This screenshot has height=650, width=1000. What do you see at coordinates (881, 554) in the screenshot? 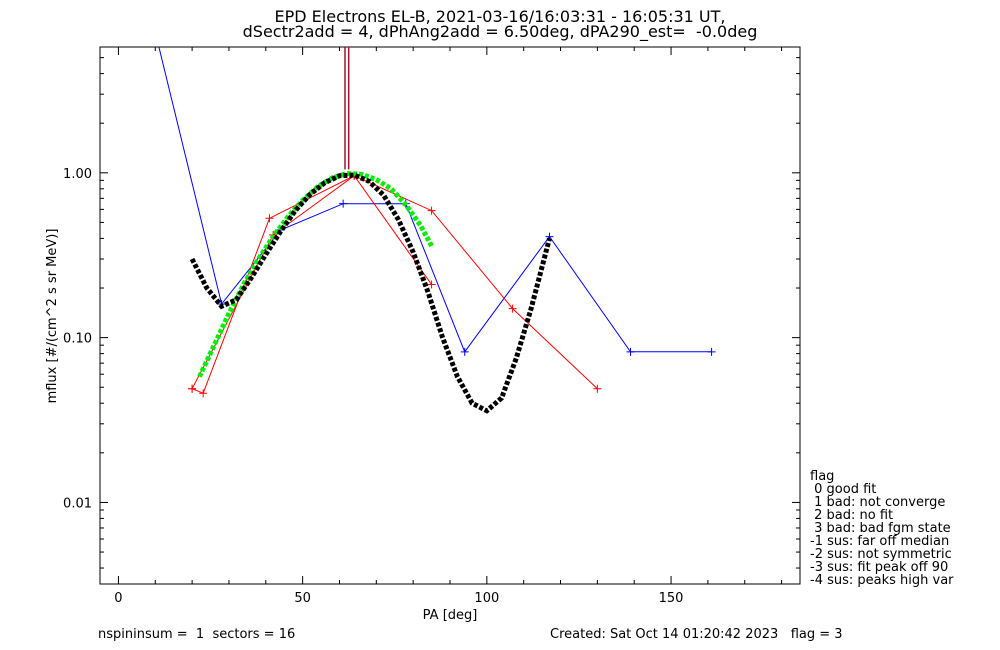
I see `legend-item: -2 sus: not symmetric` at bounding box center [881, 554].